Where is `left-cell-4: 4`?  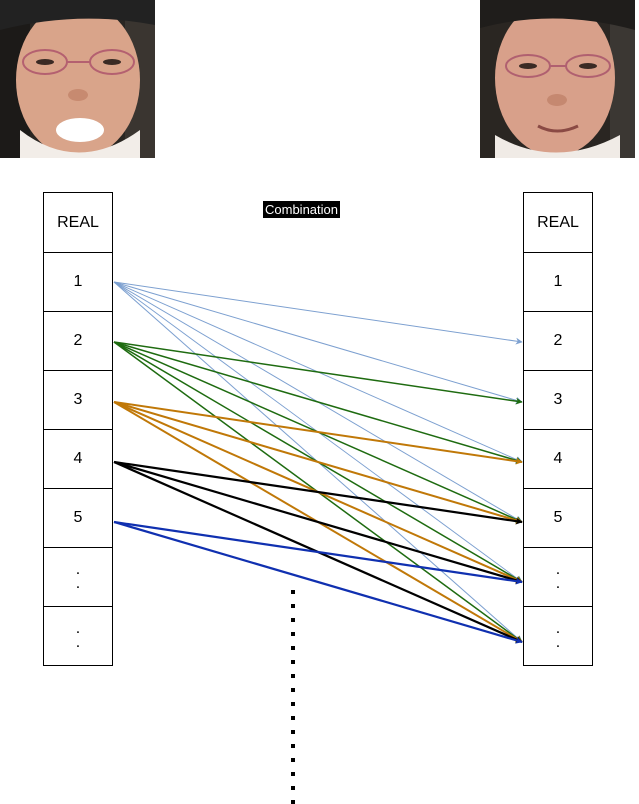
left-cell-4: 4 is located at coordinates (78, 459).